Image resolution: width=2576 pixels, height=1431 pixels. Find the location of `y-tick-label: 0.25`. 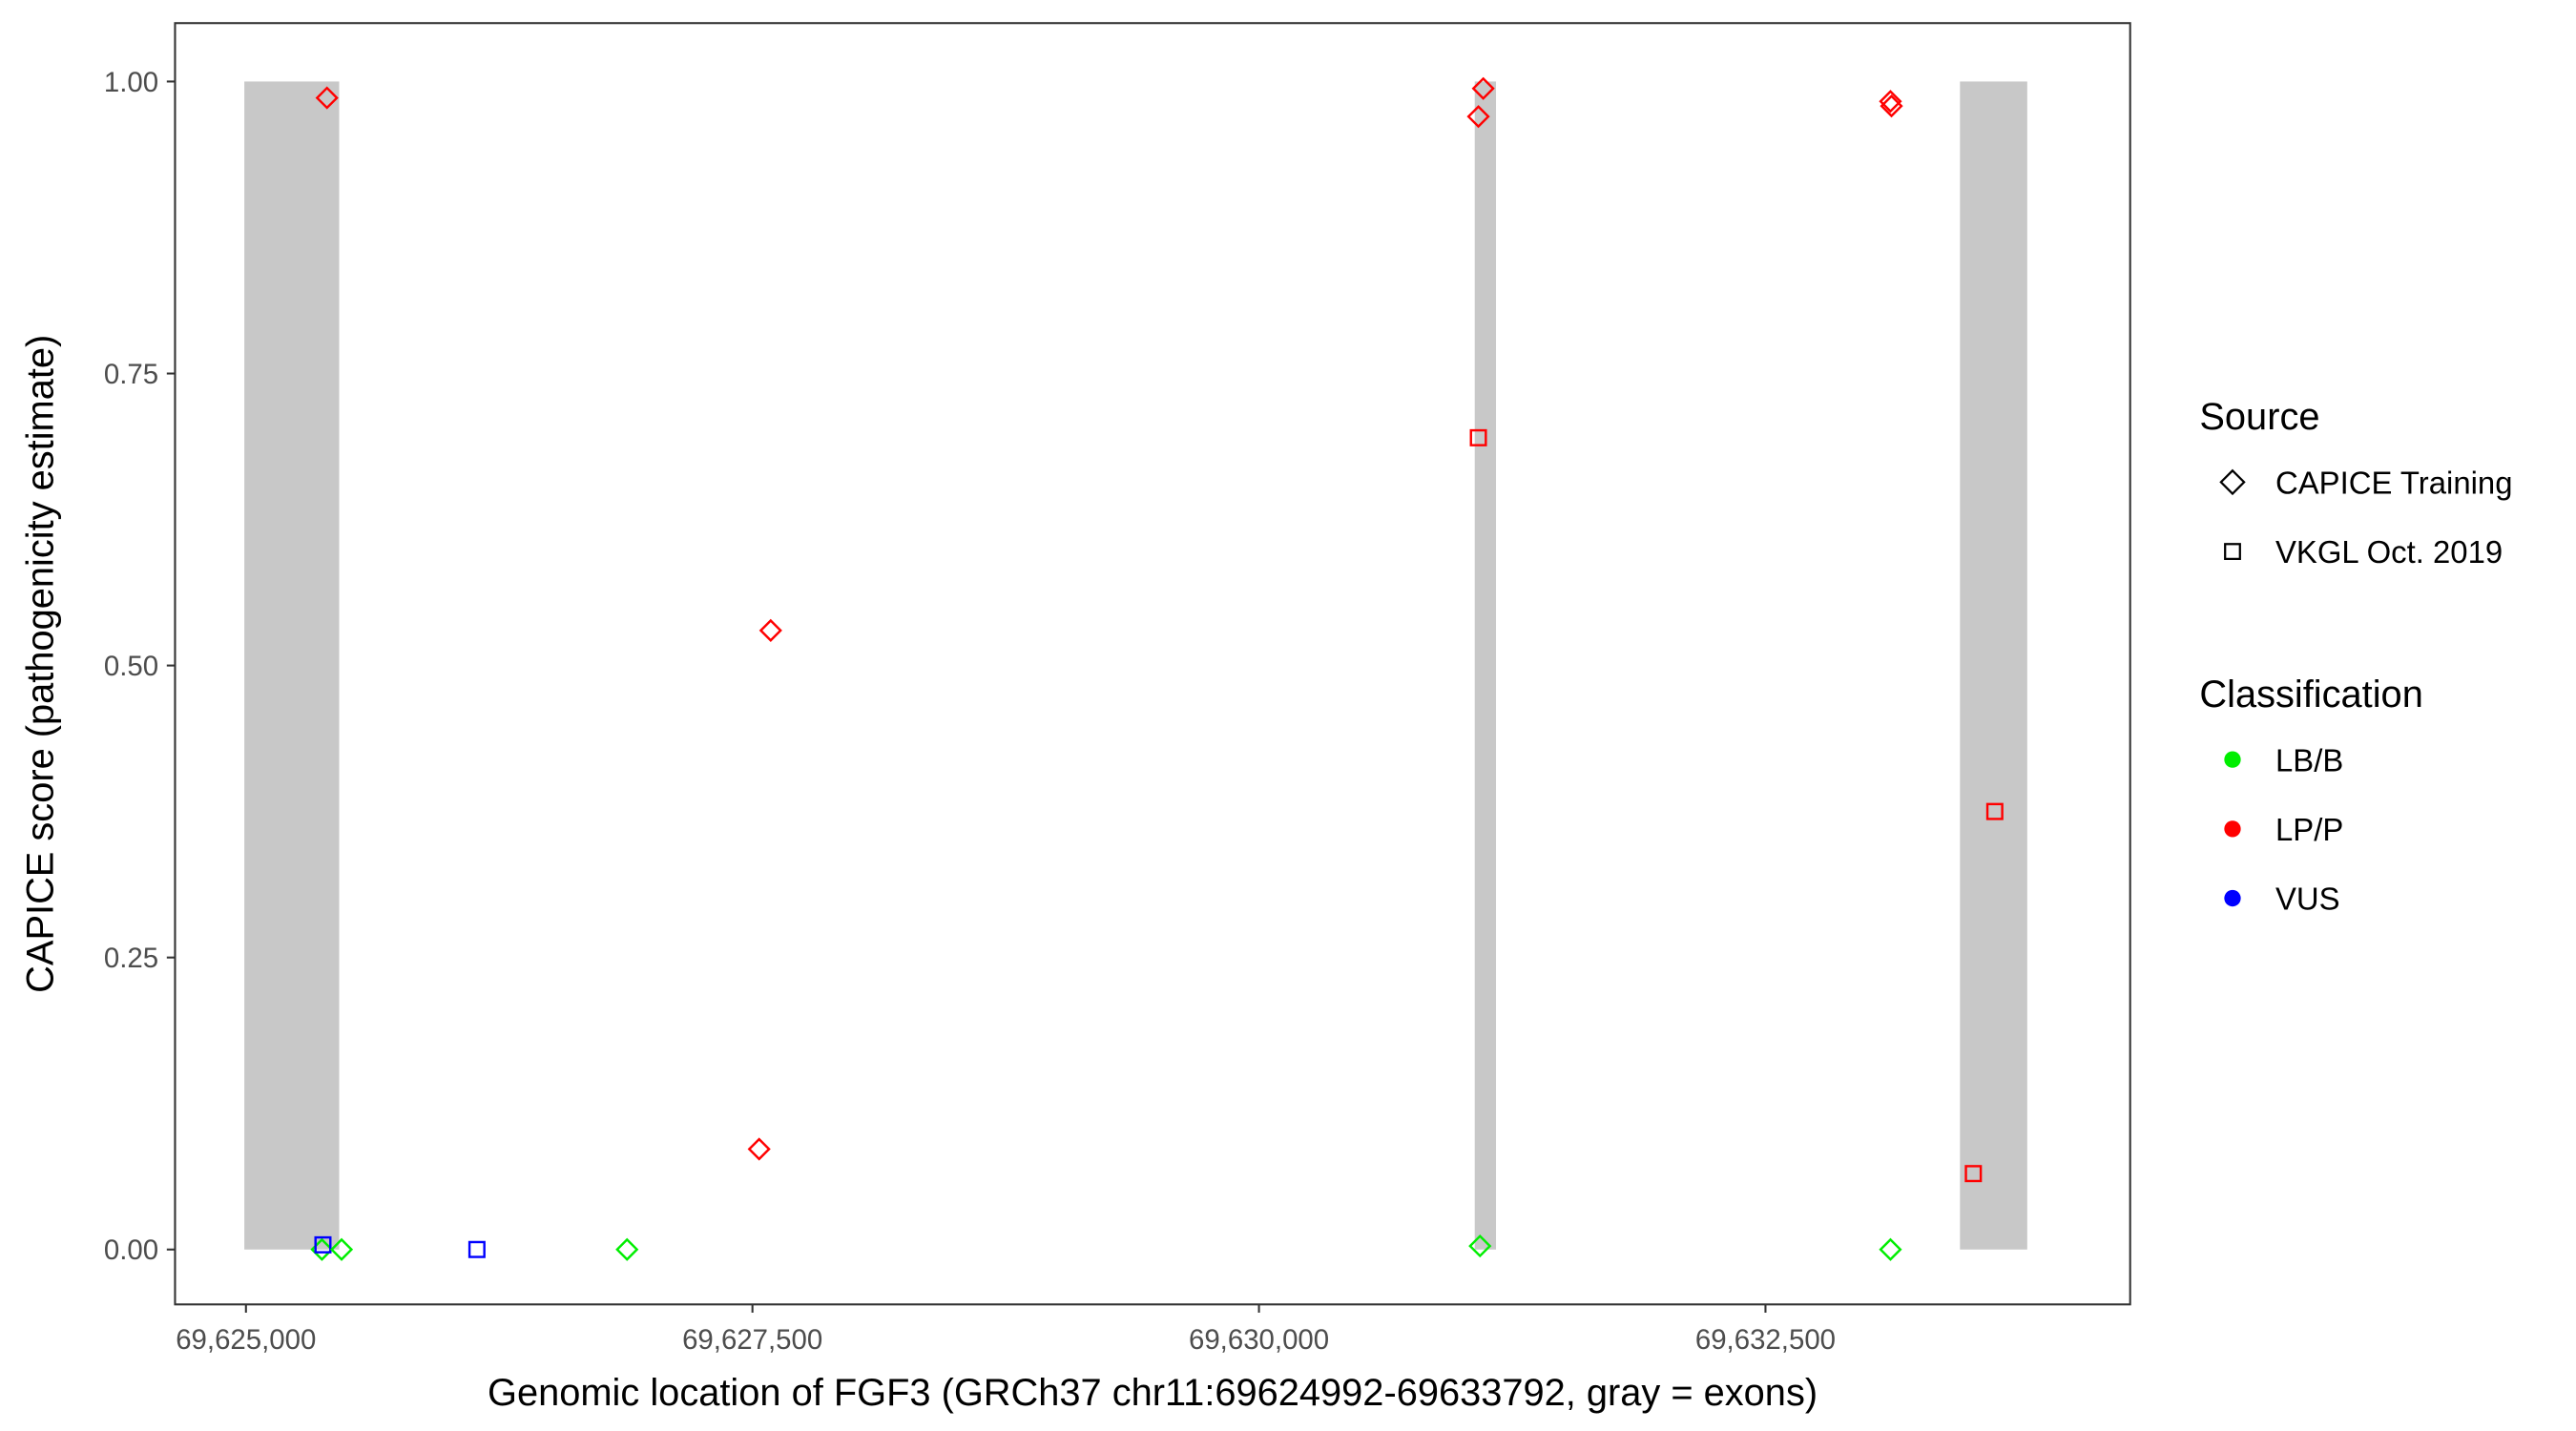

y-tick-label: 0.25 is located at coordinates (131, 958).